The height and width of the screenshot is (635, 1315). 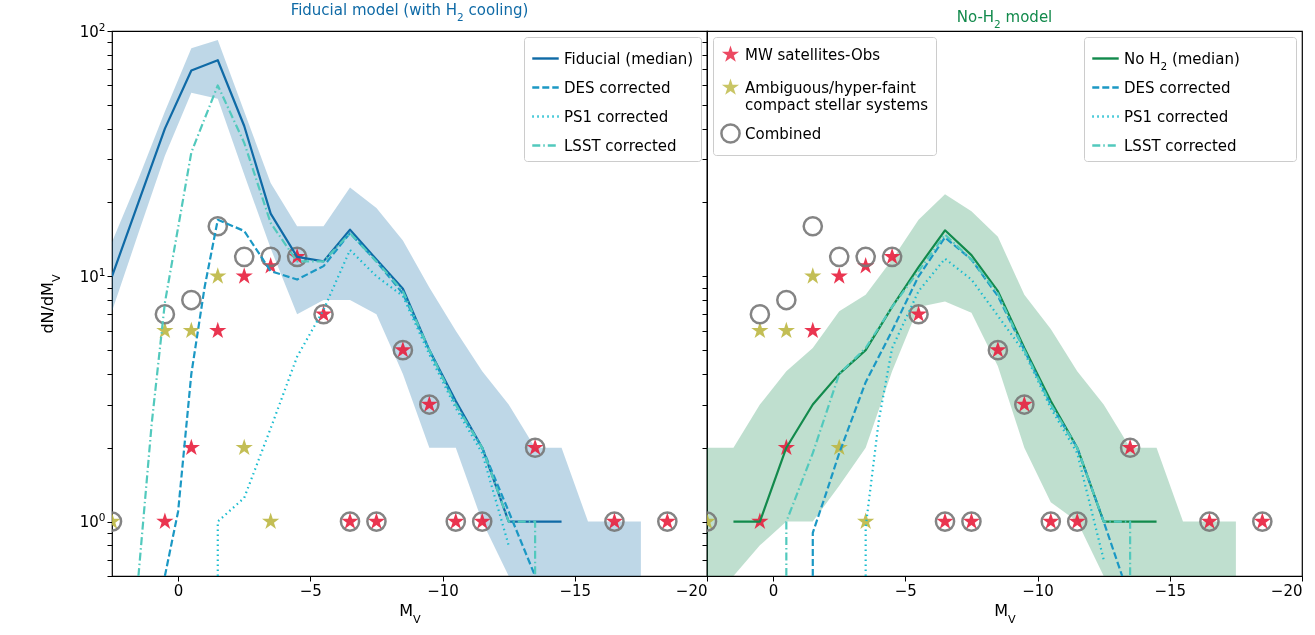 What do you see at coordinates (1182, 60) in the screenshot?
I see `legend-label: No H$_{2}$ (median)` at bounding box center [1182, 60].